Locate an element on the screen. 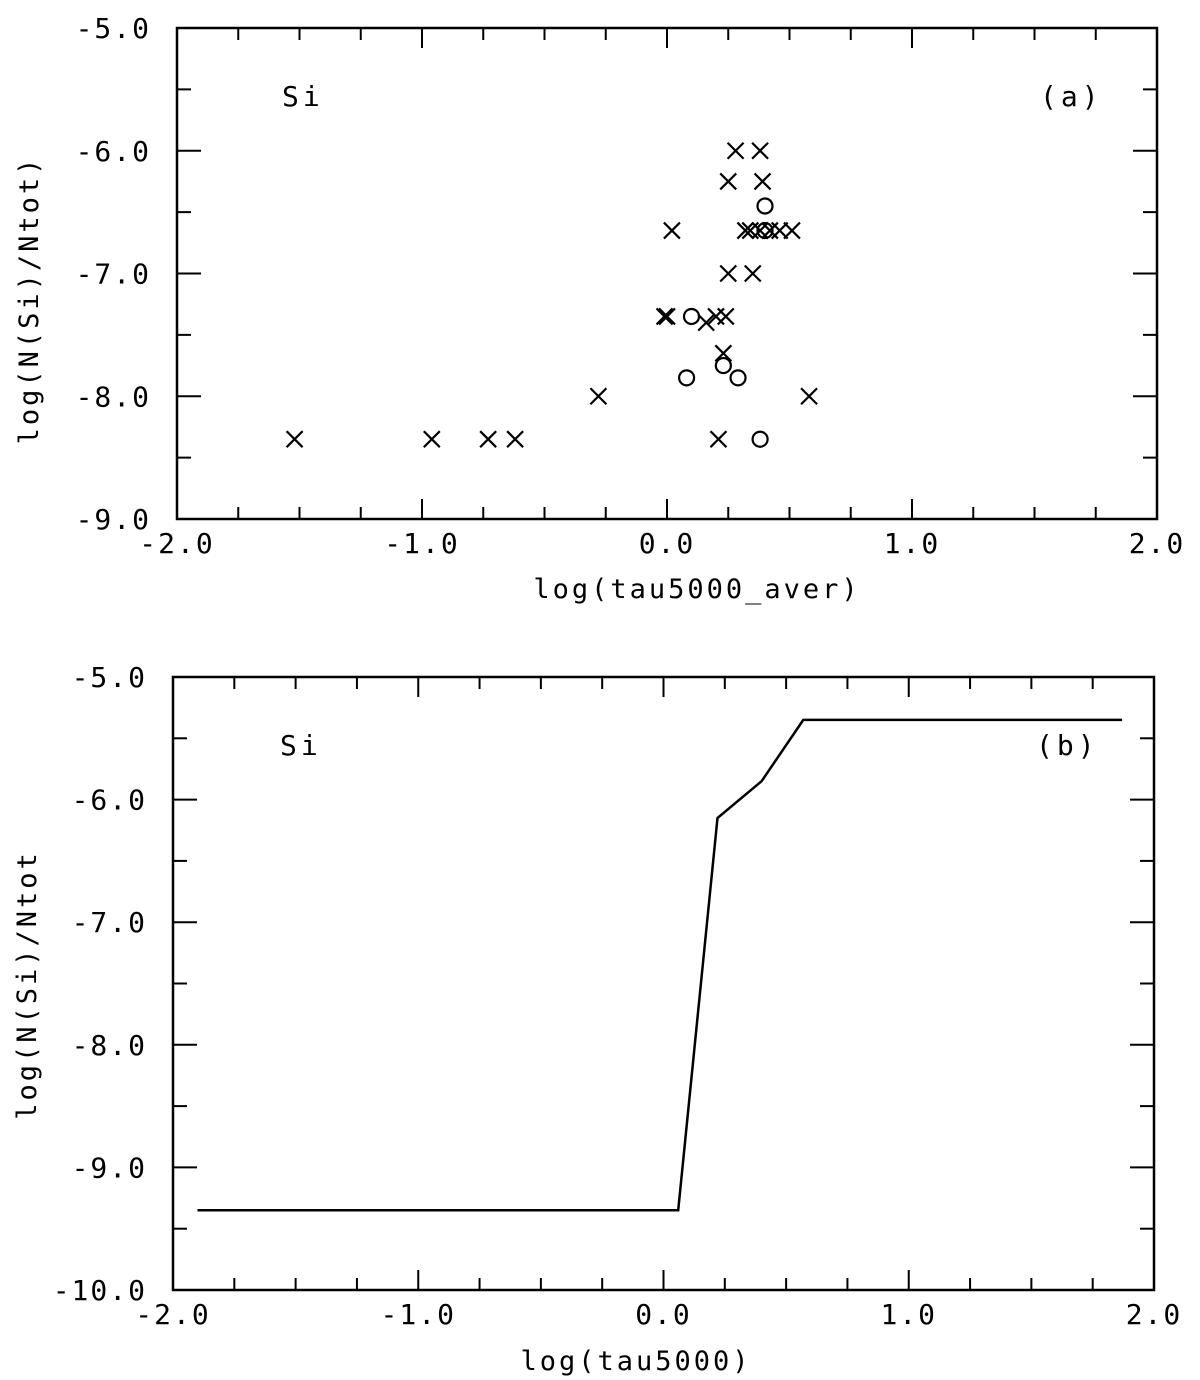  panel-a-label: (a) is located at coordinates (1071, 96).